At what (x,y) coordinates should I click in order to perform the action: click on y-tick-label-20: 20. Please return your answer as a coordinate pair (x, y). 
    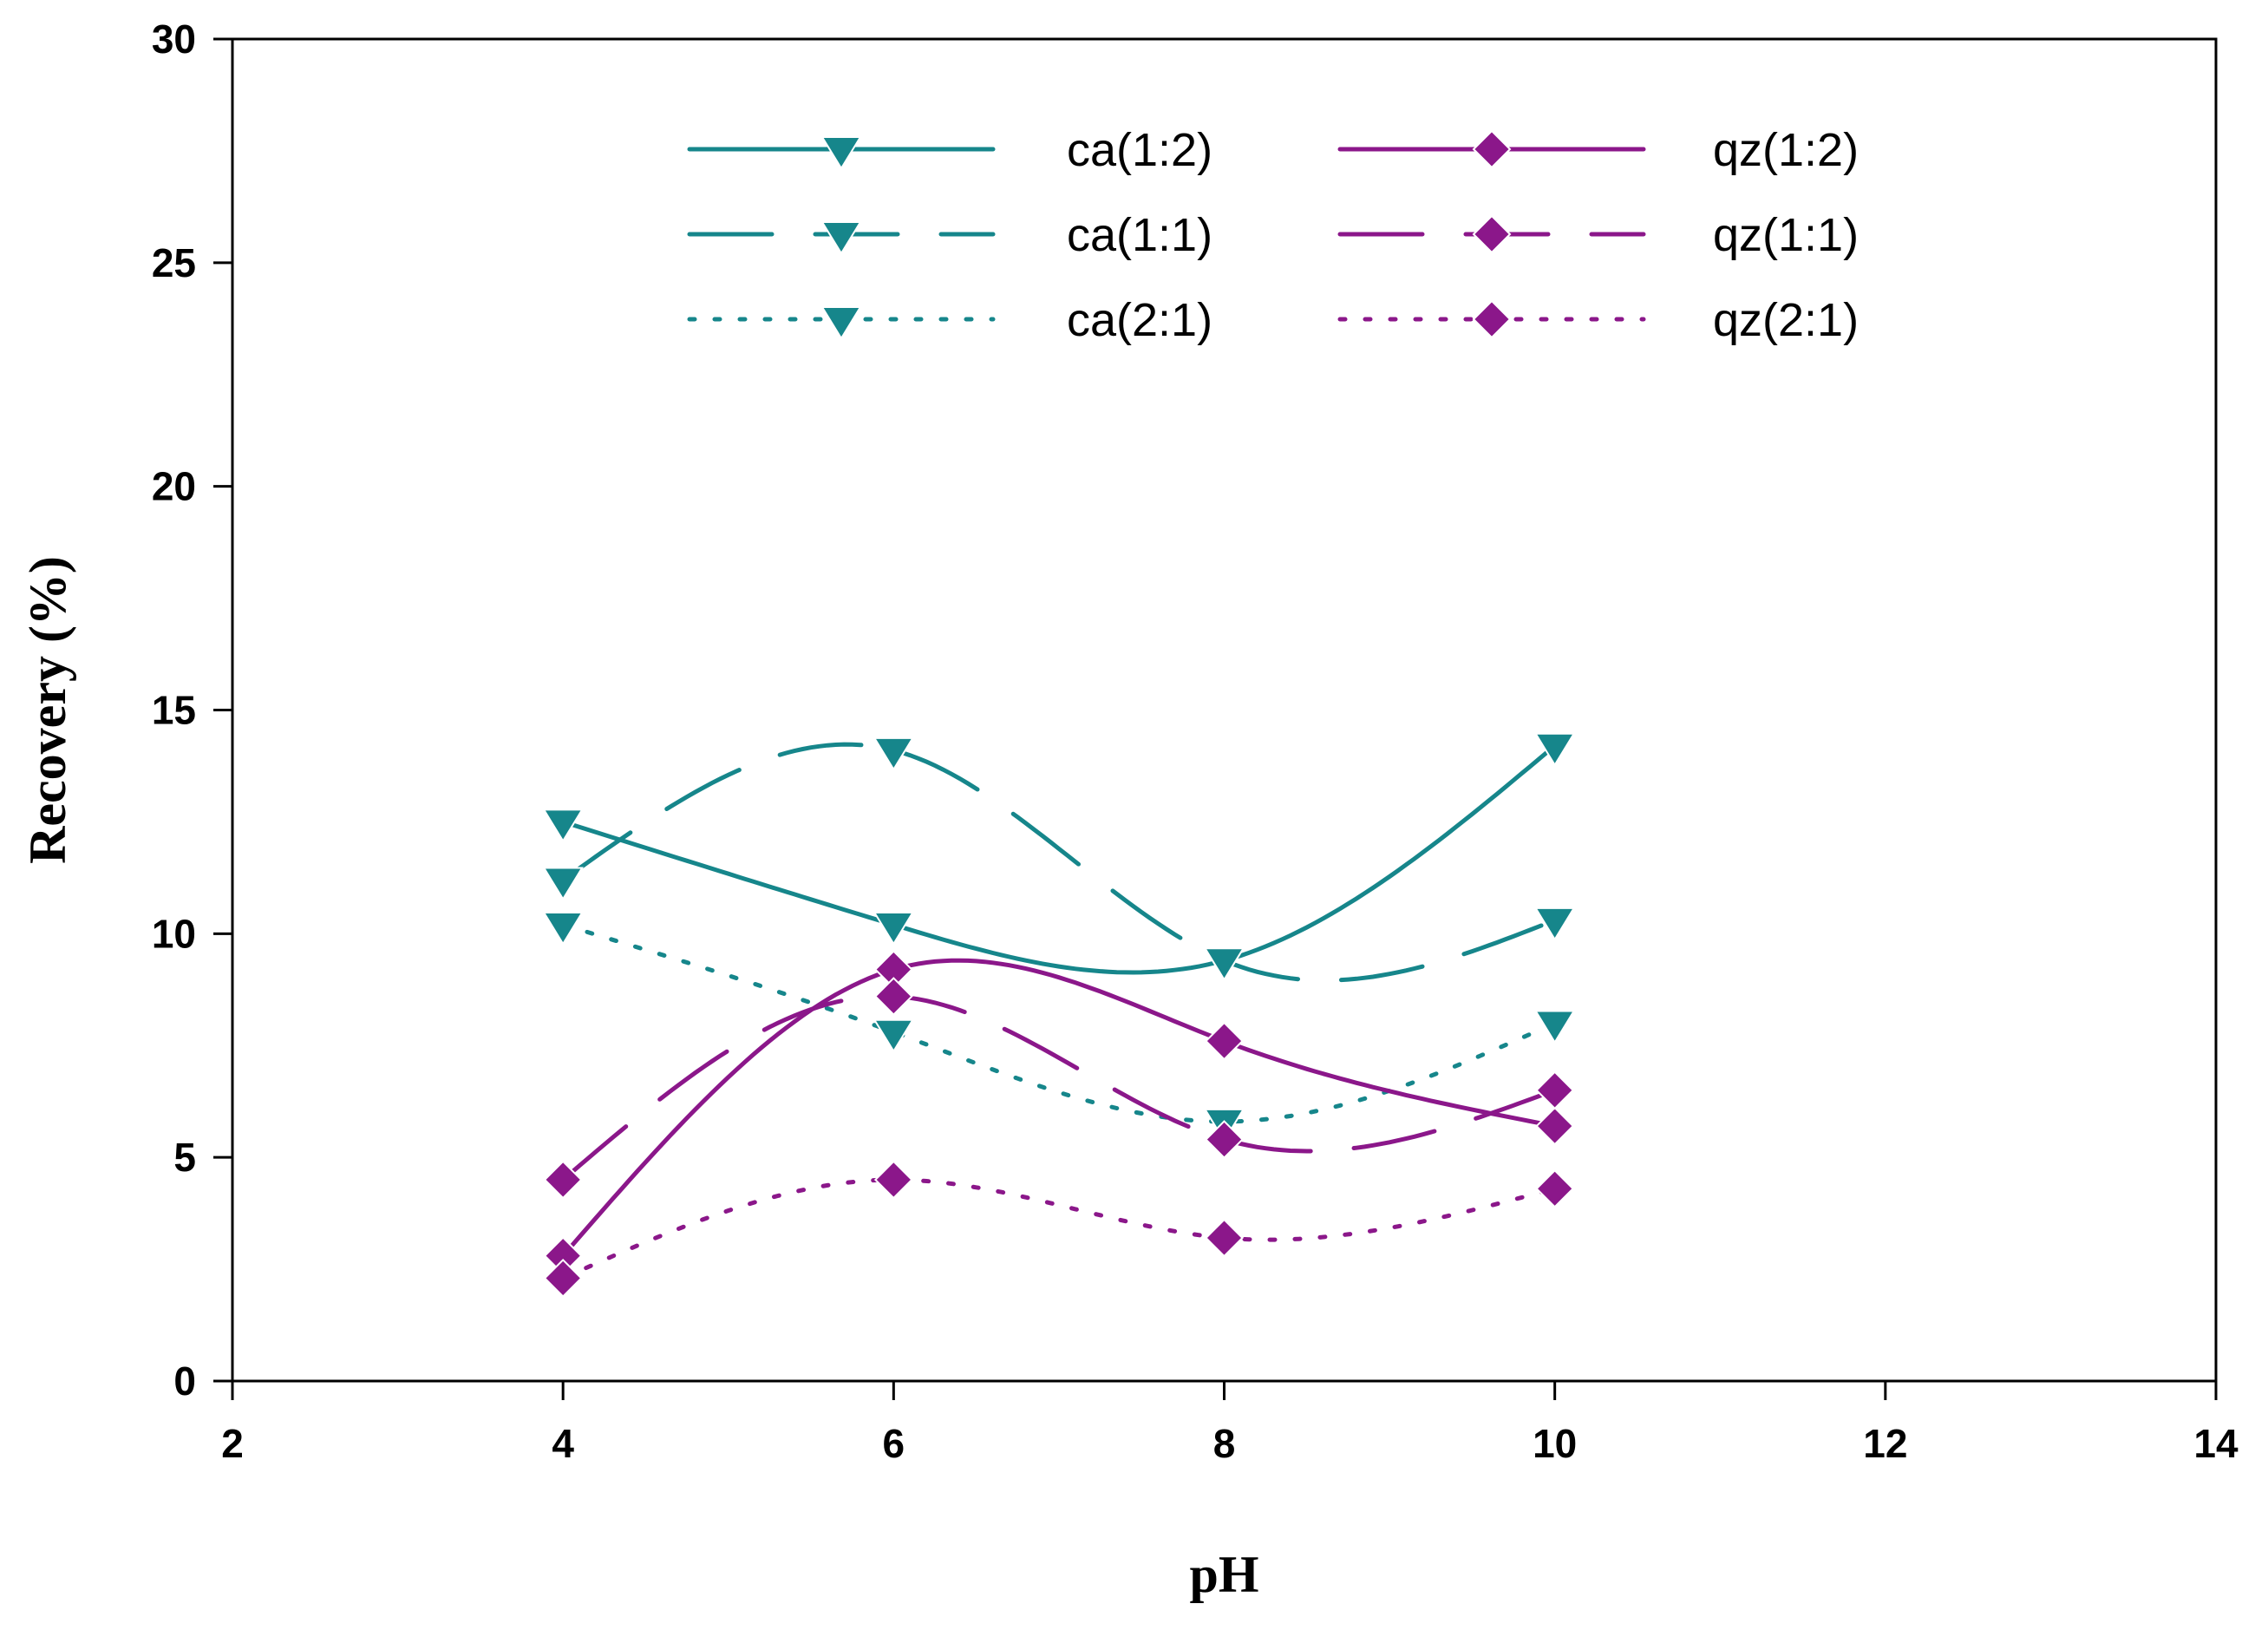
    Looking at the image, I should click on (174, 486).